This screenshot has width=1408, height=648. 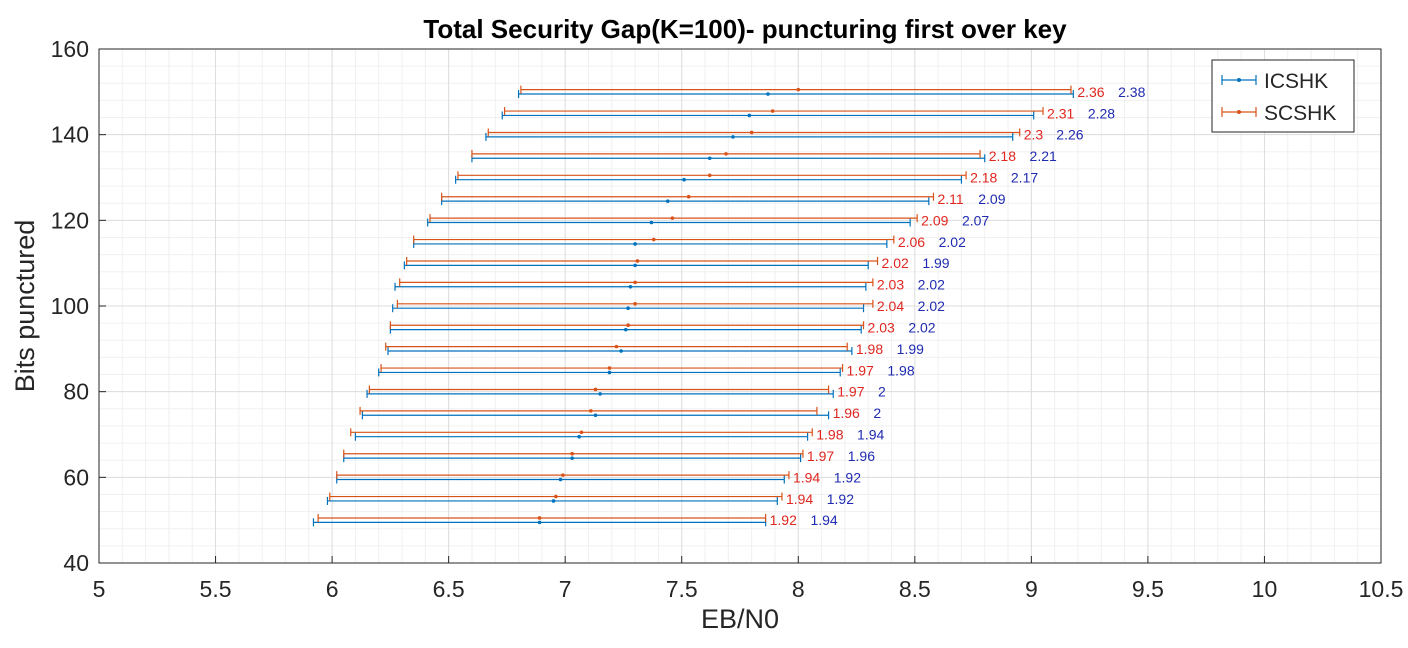 I want to click on scshk-gap-label: 2.03, so click(x=890, y=285).